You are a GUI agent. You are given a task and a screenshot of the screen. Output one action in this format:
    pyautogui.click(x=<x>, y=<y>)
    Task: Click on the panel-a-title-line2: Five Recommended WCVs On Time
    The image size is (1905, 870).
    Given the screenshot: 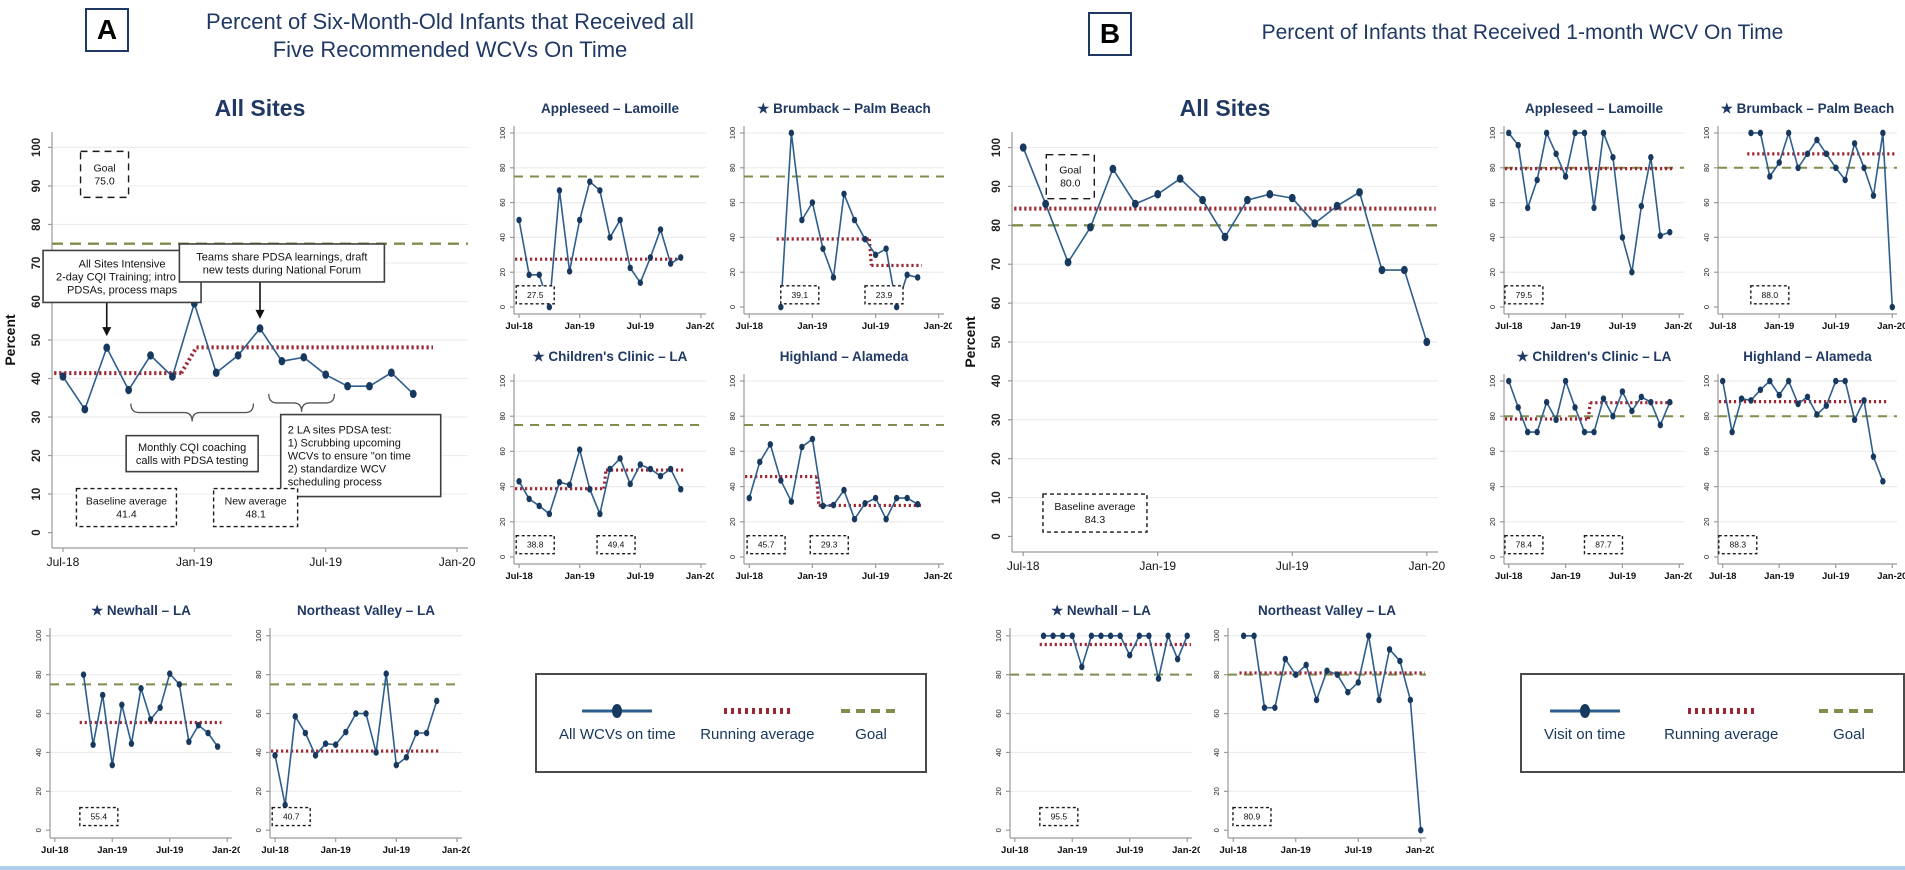 What is the action you would take?
    pyautogui.click(x=450, y=49)
    